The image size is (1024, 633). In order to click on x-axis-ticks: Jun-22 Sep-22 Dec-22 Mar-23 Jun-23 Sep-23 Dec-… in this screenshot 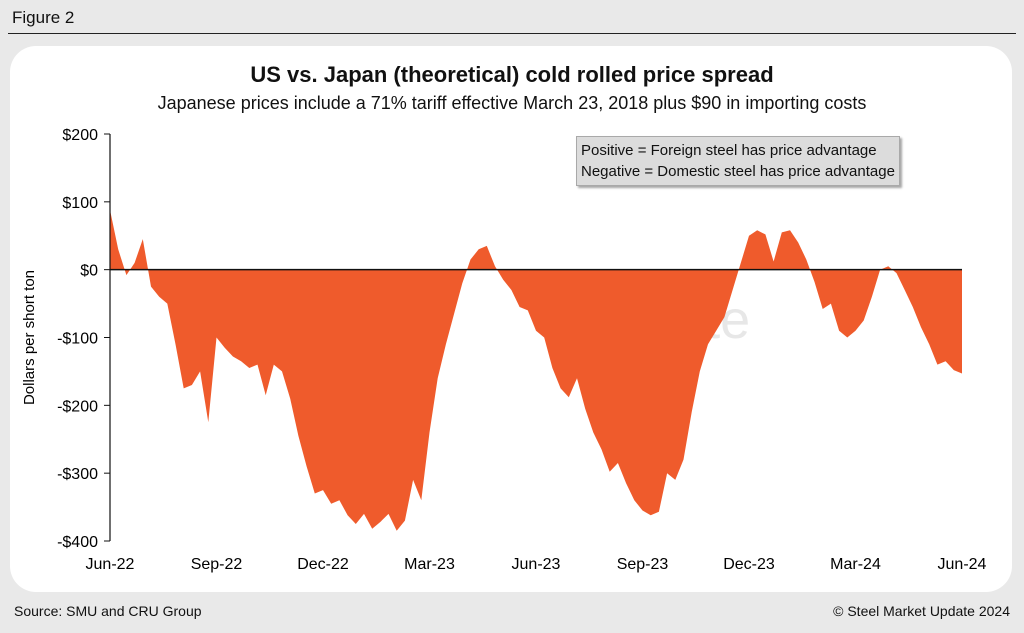, I will do `click(536, 564)`.